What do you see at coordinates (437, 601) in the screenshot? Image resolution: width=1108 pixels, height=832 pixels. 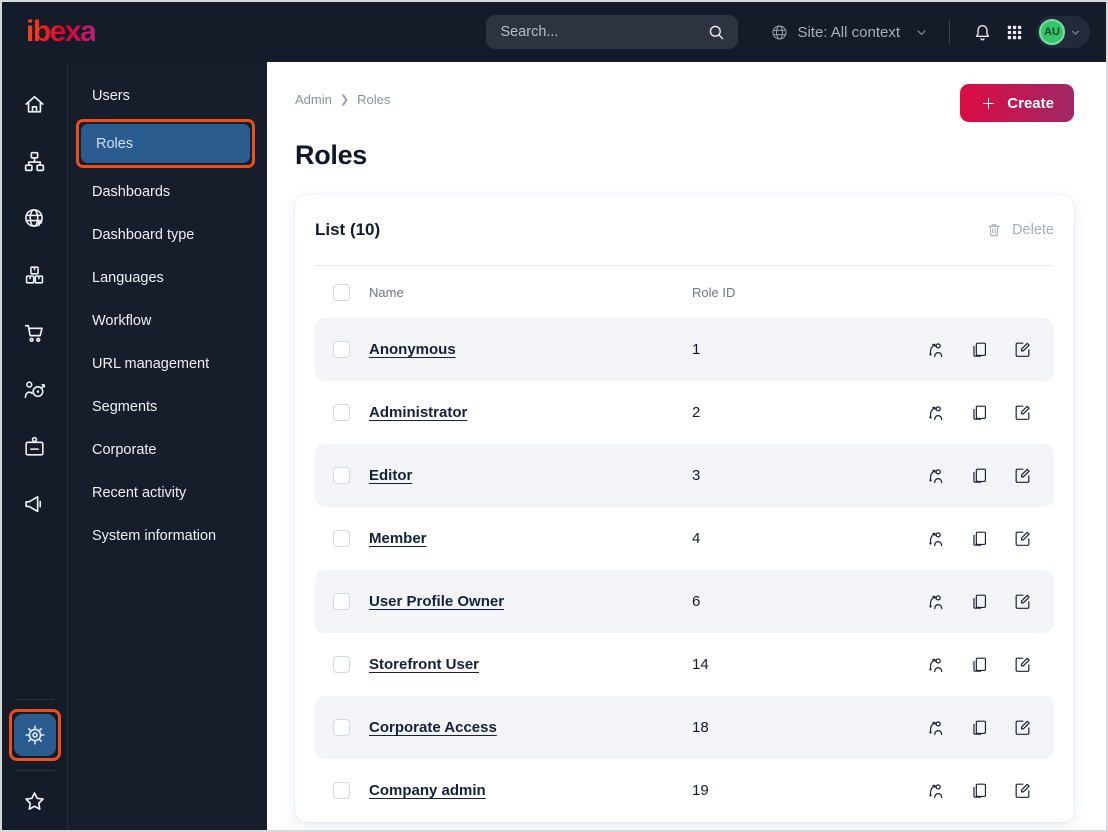 I see `role-name-link: User Profile Owner` at bounding box center [437, 601].